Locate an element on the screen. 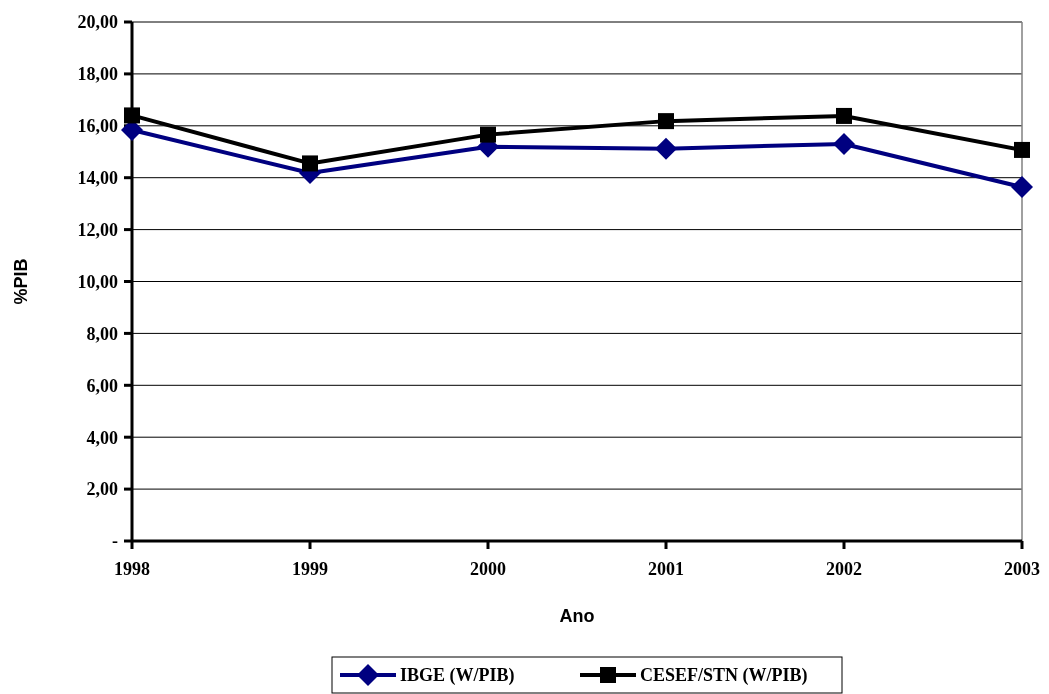  y-tick-label: 20,00 is located at coordinates (97, 22).